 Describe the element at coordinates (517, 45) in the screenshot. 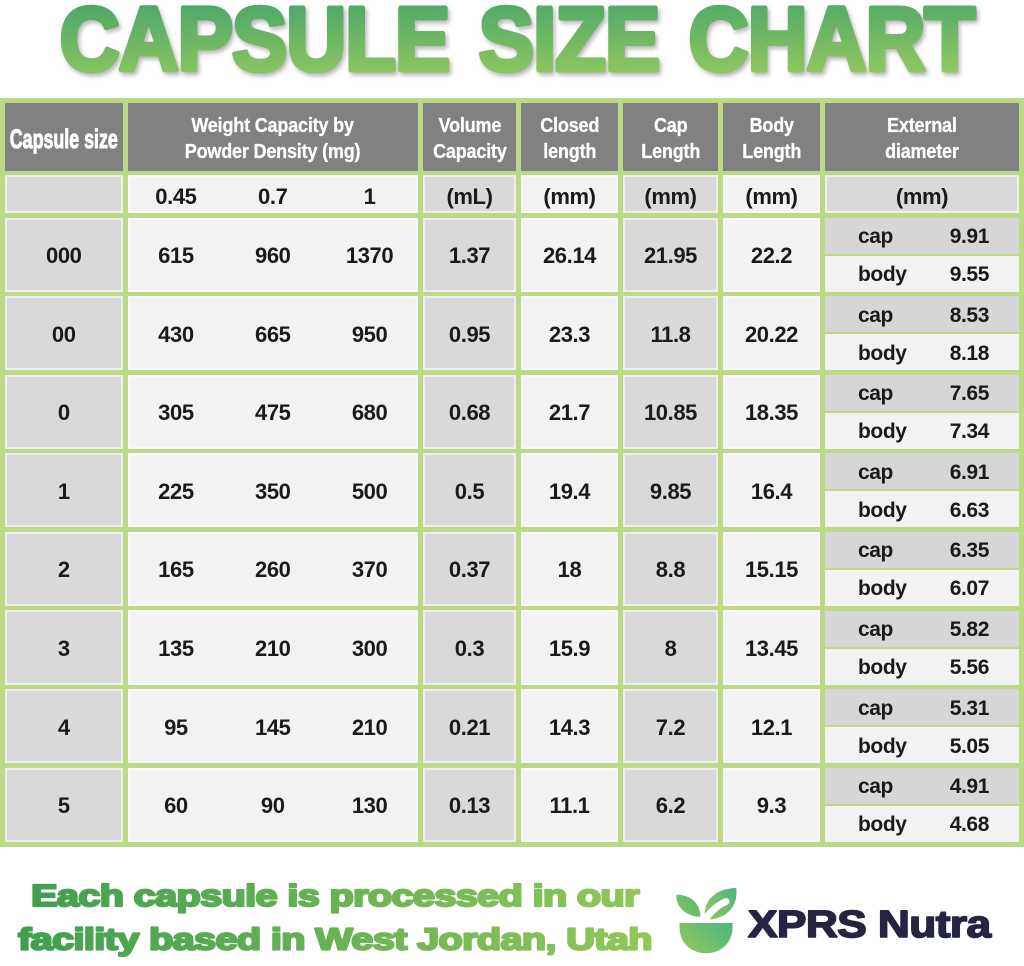

I see `svg-text: CAPSULE SIZE CHART` at that location.